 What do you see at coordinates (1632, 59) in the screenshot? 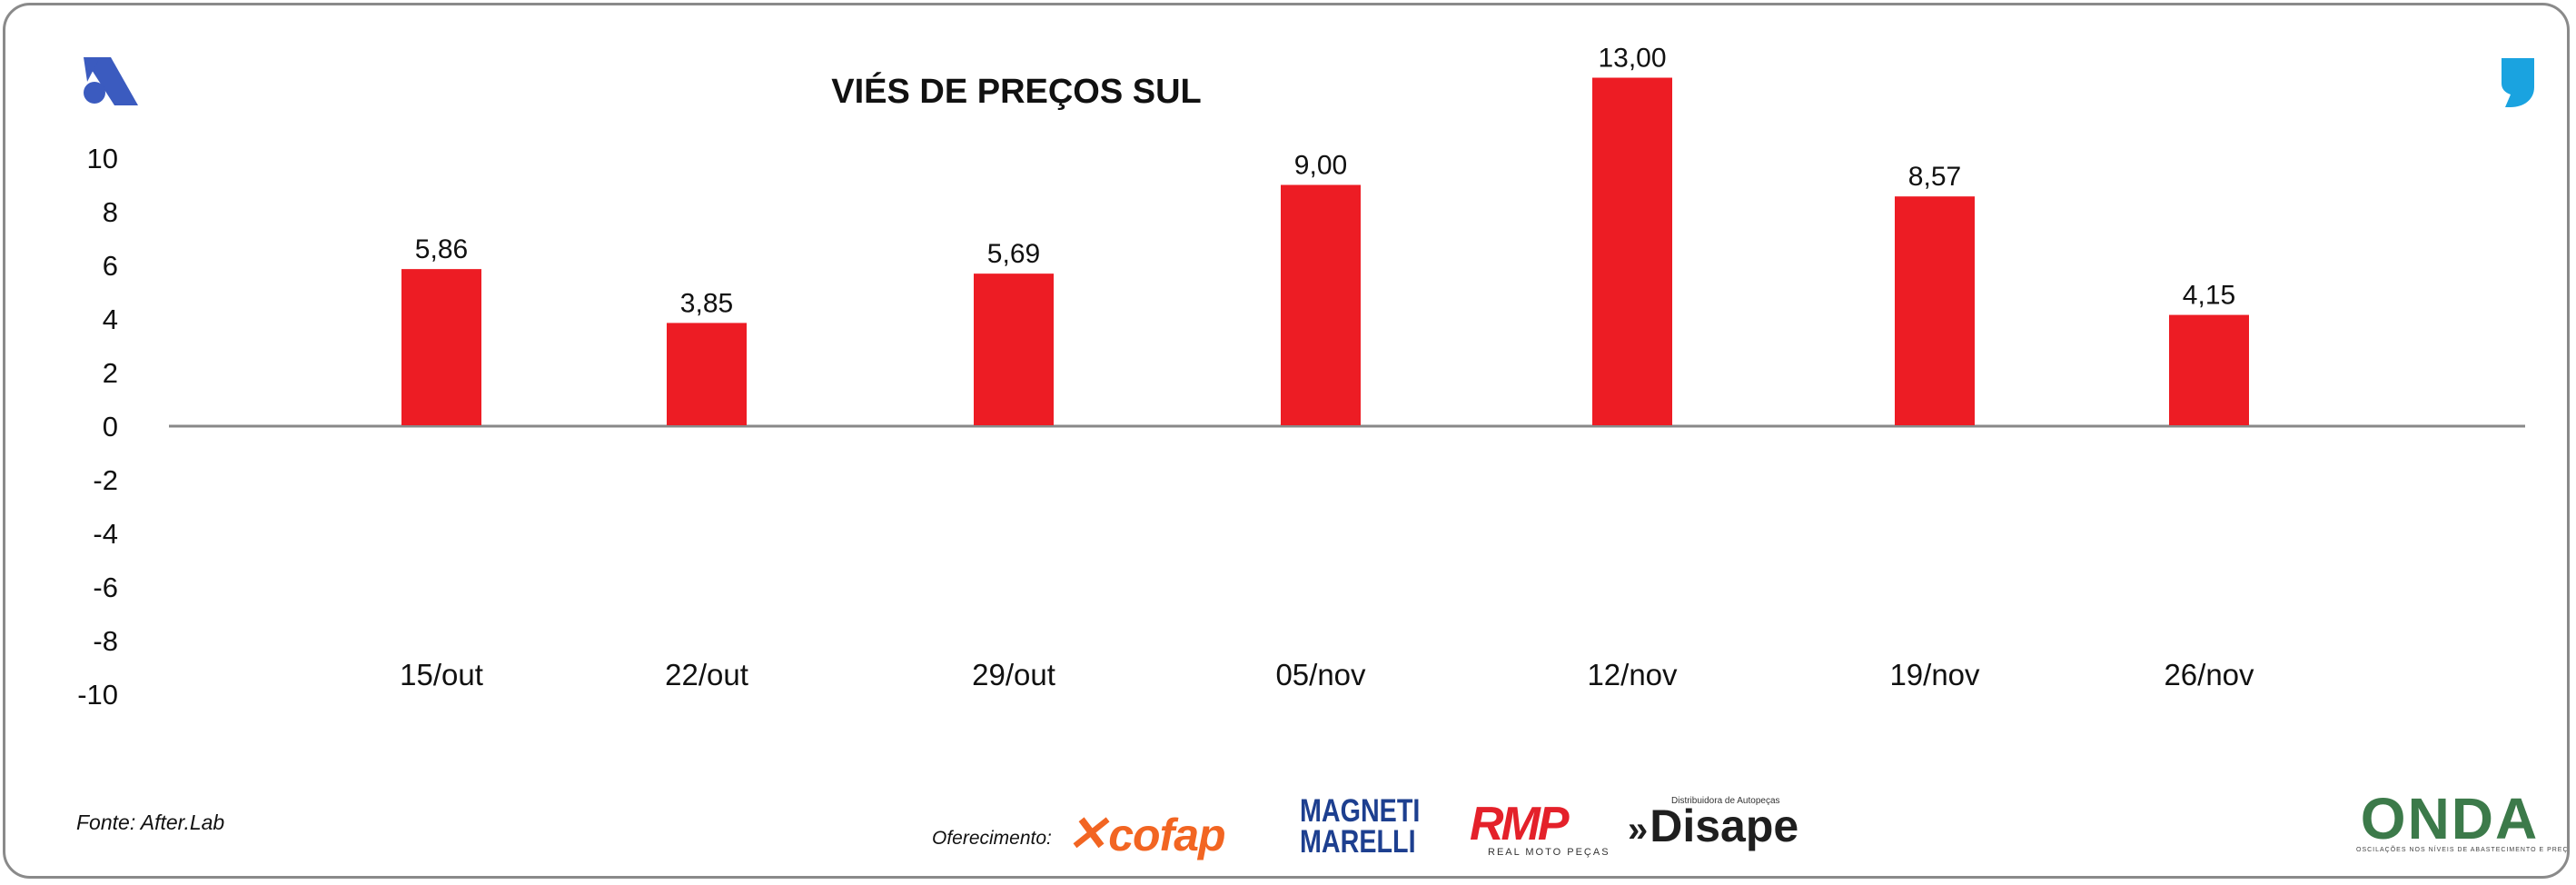
I see `data-label: 13,00` at bounding box center [1632, 59].